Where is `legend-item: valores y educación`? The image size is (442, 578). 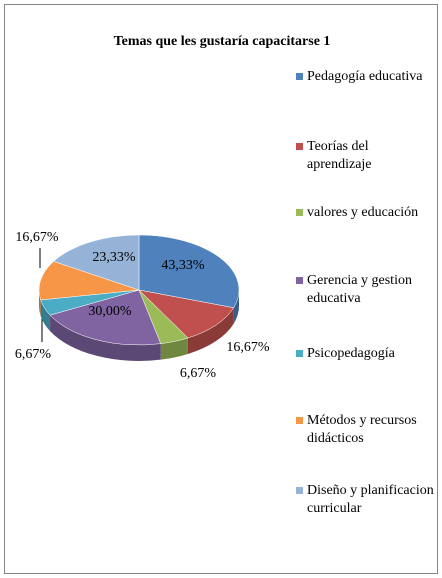 legend-item: valores y educación is located at coordinates (366, 213).